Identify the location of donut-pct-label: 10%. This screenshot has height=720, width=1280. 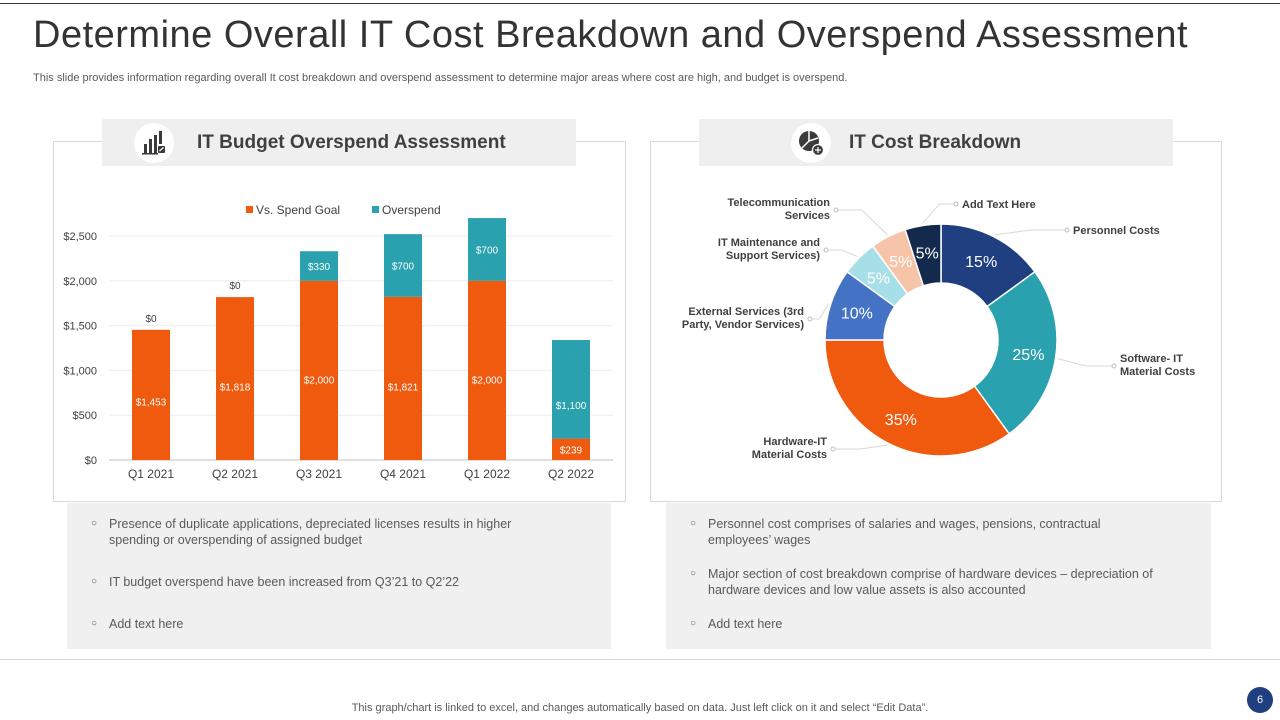
(857, 314).